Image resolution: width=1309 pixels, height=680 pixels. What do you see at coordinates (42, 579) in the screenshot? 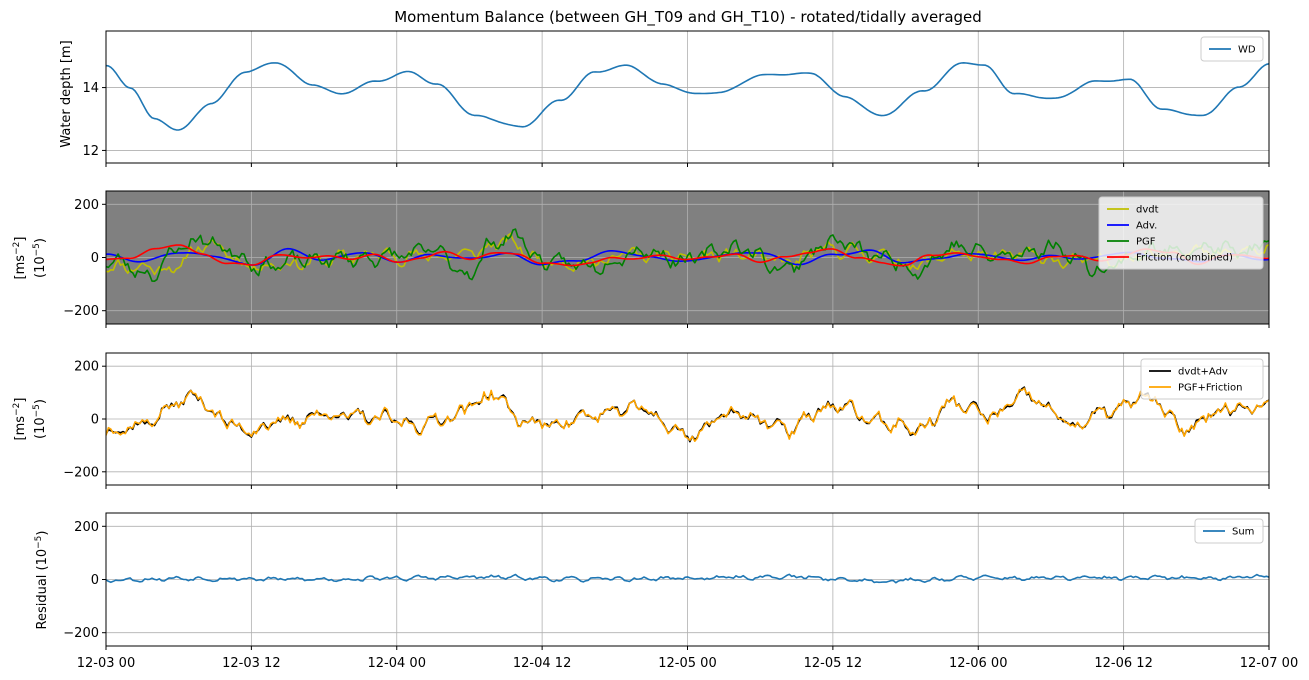
I see `ylabel-residual: Residual (10−5)` at bounding box center [42, 579].